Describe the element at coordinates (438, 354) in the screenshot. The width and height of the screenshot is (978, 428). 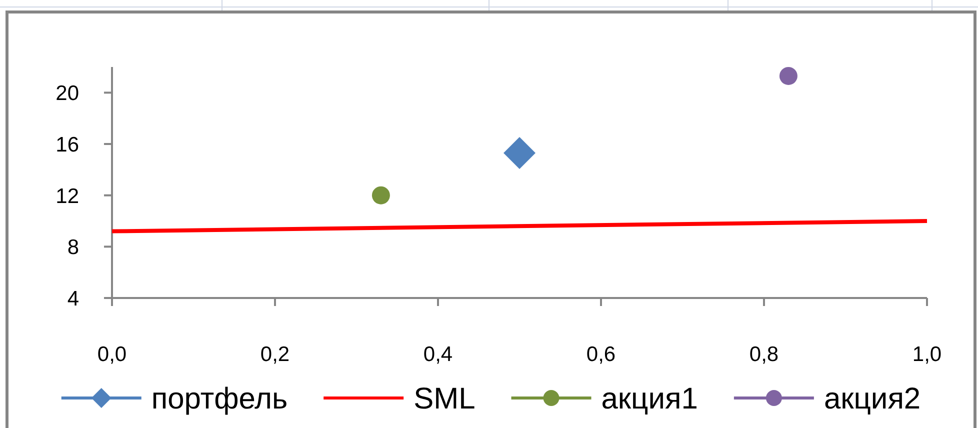
I see `x-tick-label: 0,4` at that location.